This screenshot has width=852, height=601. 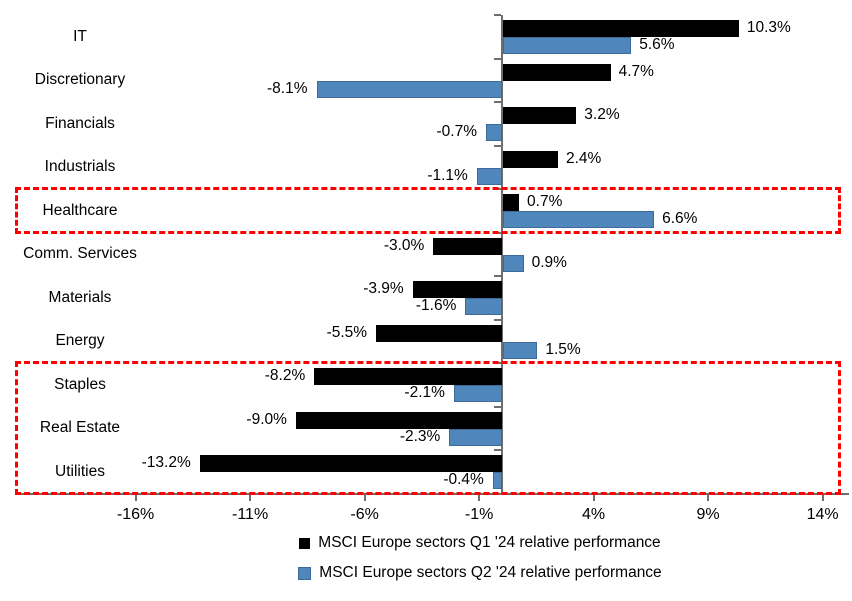 I want to click on value-label: 1.5%, so click(x=563, y=349).